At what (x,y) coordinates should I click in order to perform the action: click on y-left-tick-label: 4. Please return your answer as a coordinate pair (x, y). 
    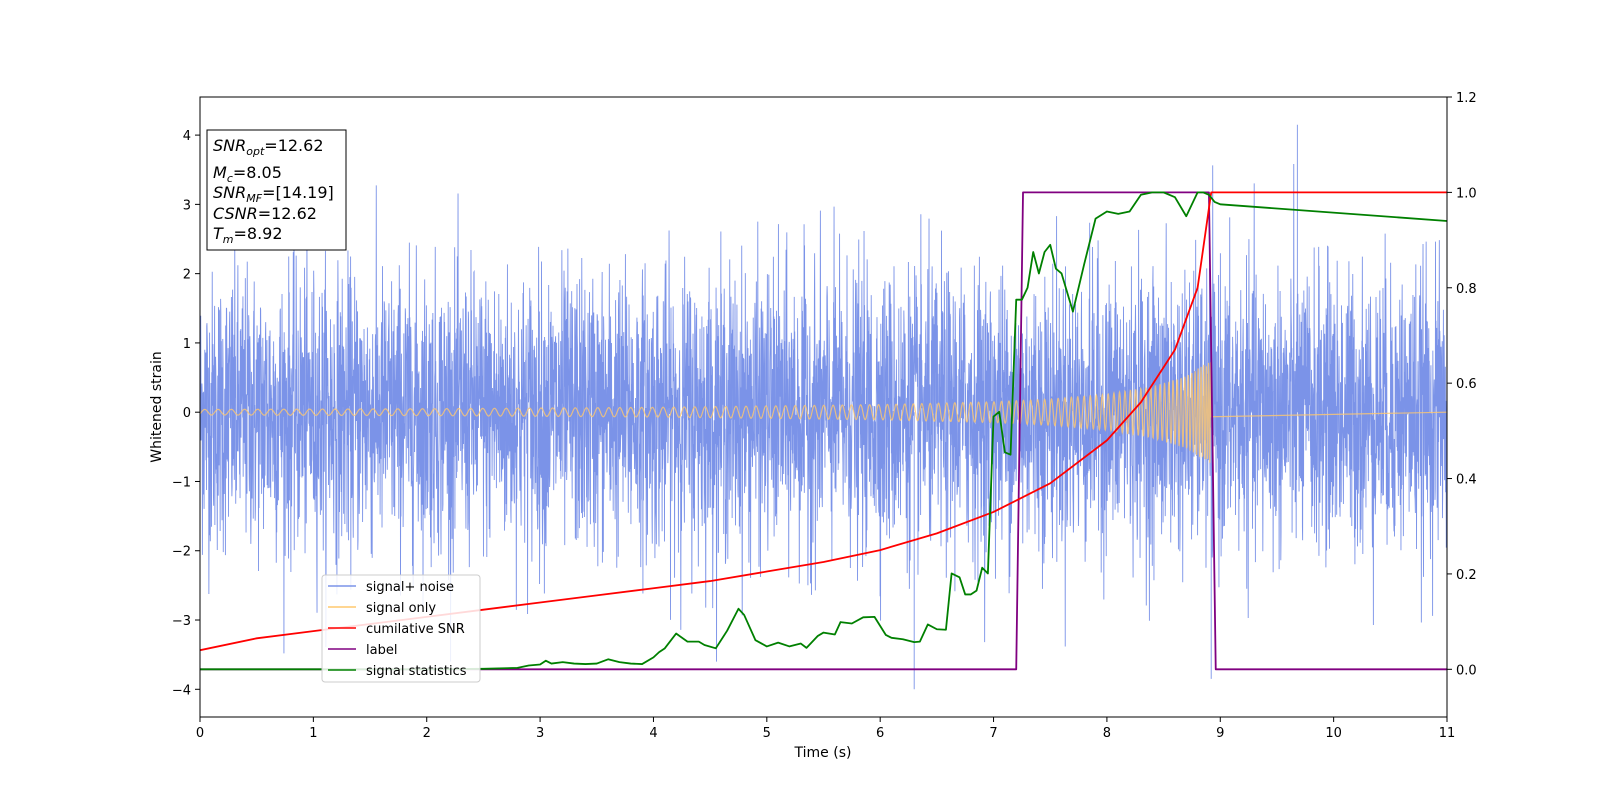
    Looking at the image, I should click on (187, 136).